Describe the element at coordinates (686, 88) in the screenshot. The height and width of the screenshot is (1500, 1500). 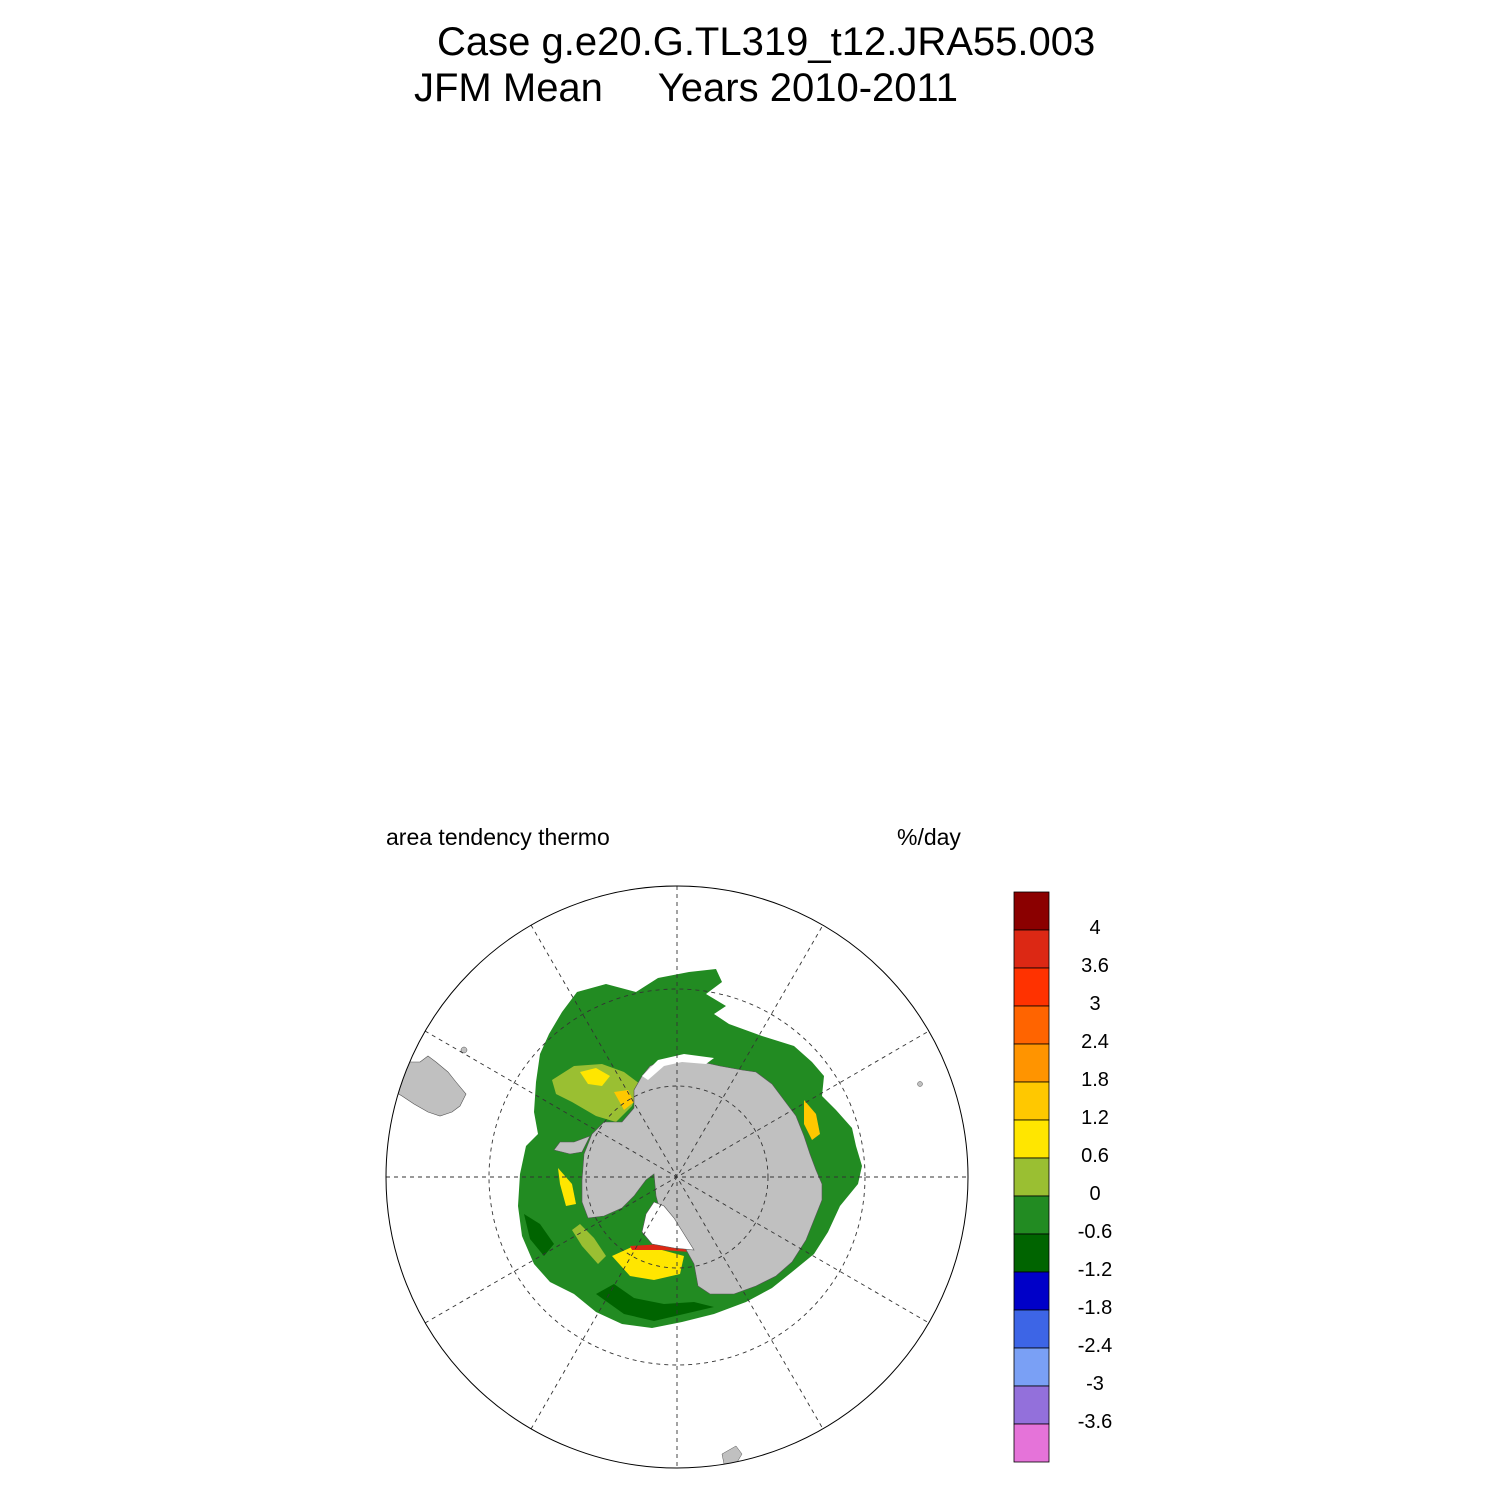
I see `title-line-2: JFM Mean Years 2010-2011` at that location.